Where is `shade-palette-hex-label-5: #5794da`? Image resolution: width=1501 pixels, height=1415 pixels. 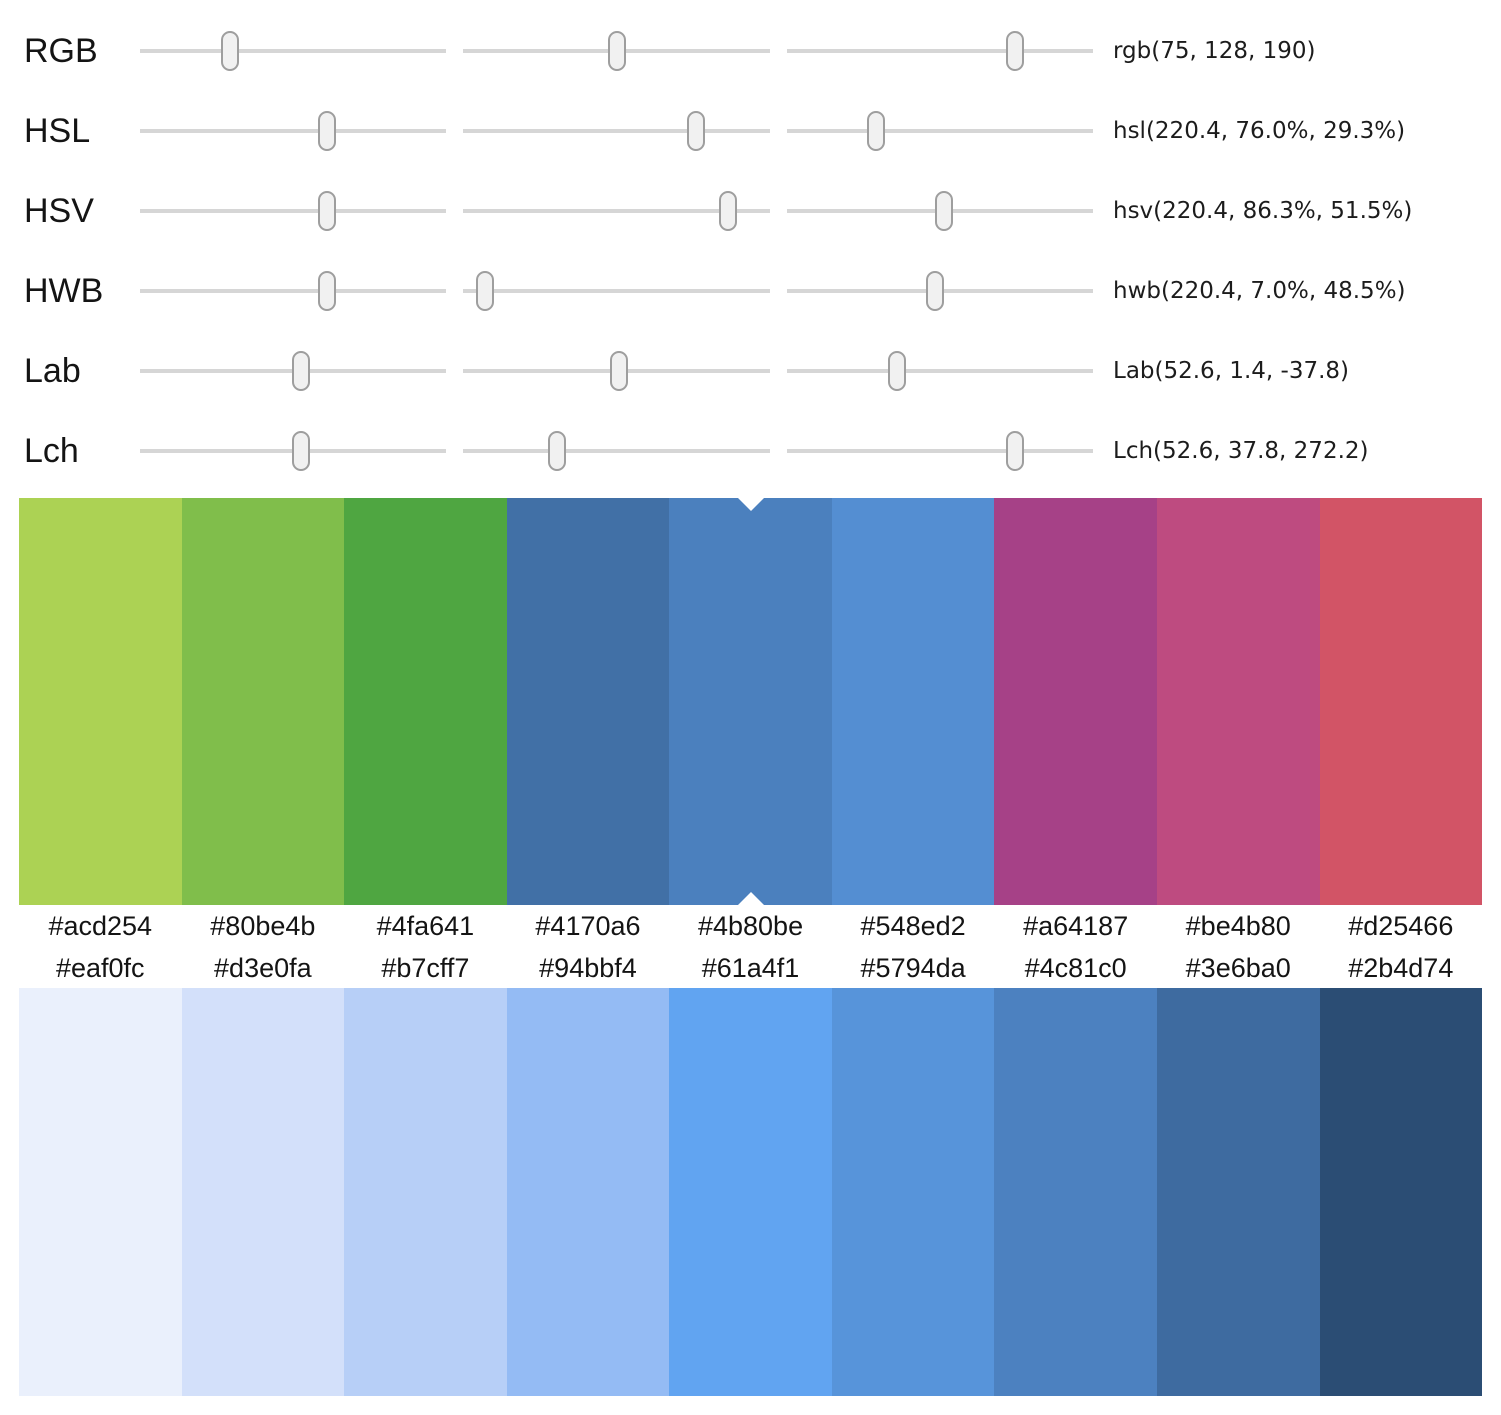
shade-palette-hex-label-5: #5794da is located at coordinates (913, 967).